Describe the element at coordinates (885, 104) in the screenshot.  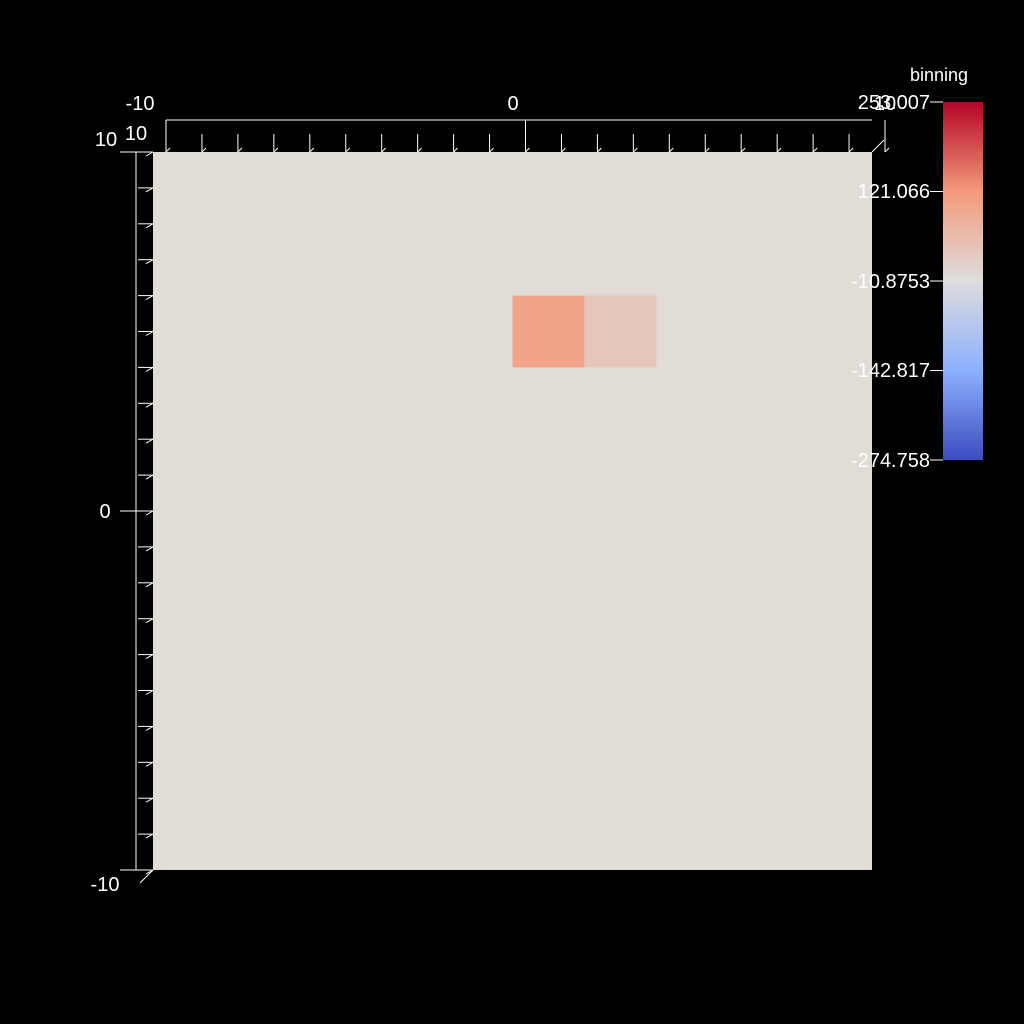
I see `top-tick-label-max: 10` at that location.